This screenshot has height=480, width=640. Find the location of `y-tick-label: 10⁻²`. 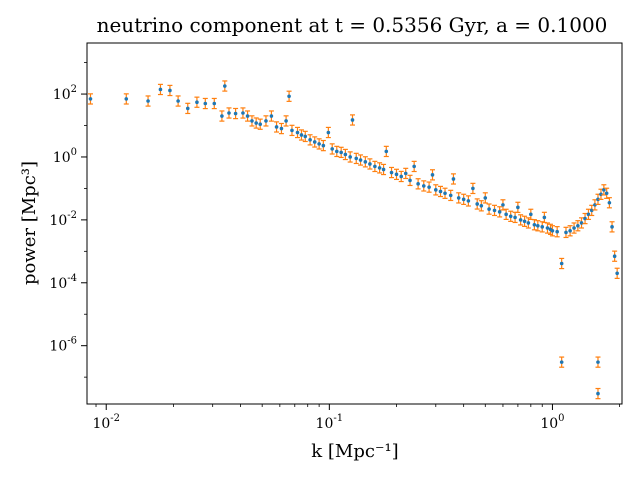

y-tick-label: 10⁻² is located at coordinates (63, 219).